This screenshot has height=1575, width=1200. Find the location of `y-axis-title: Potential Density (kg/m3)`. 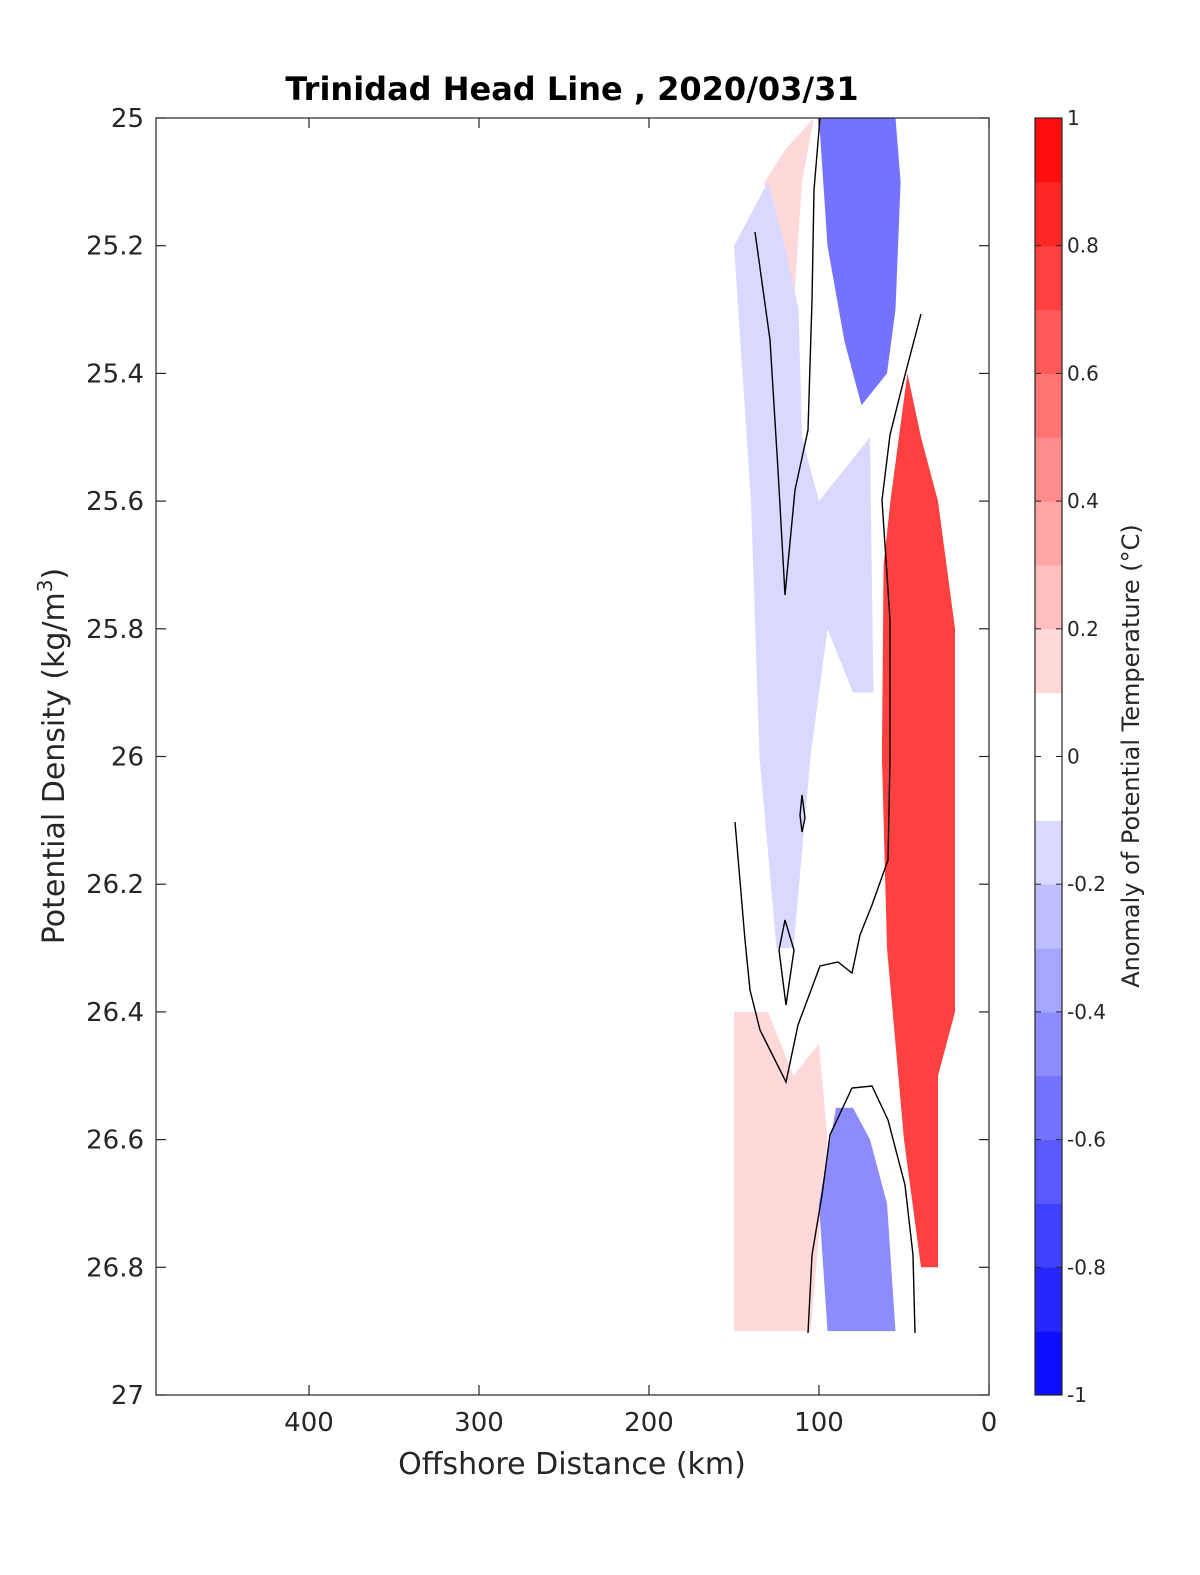

y-axis-title: Potential Density (kg/m3) is located at coordinates (52, 756).